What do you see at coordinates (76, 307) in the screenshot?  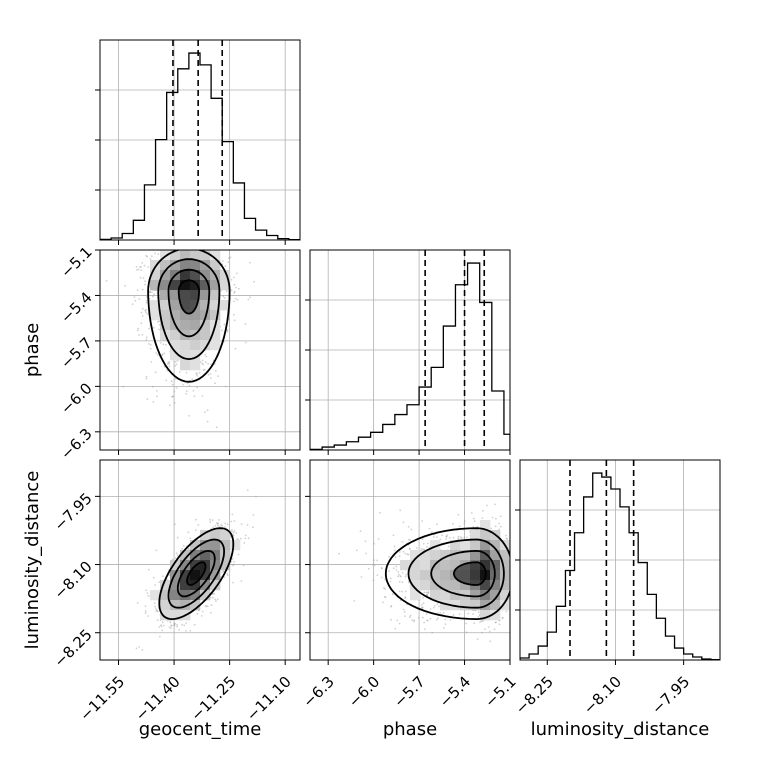 I see `y-tick-label: −5.4` at bounding box center [76, 307].